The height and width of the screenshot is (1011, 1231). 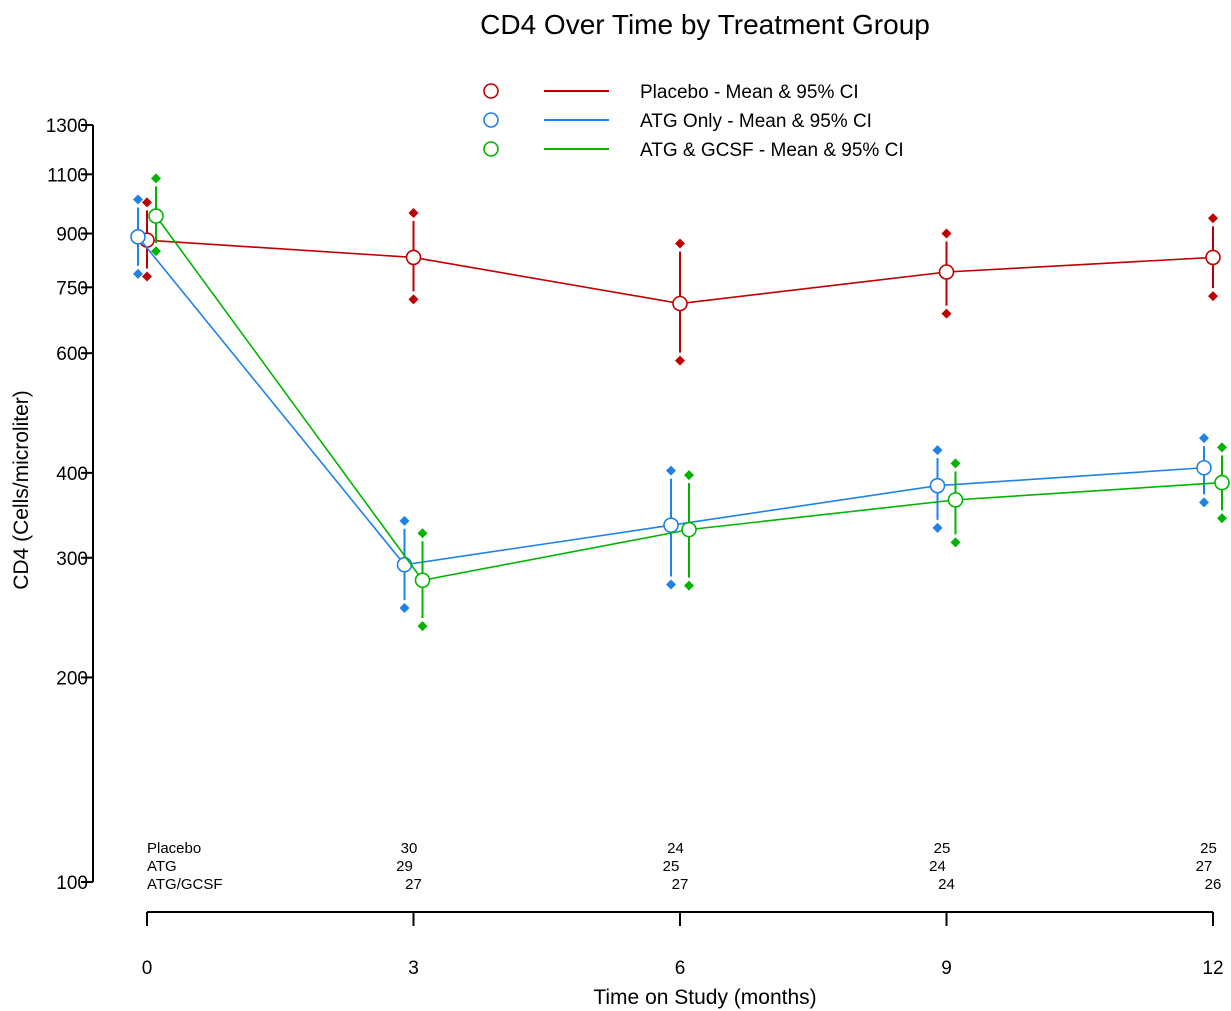 What do you see at coordinates (72, 883) in the screenshot?
I see `y-tick-label: 100` at bounding box center [72, 883].